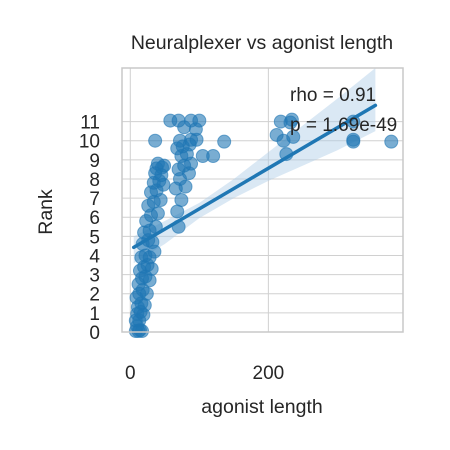 Image resolution: width=450 pixels, height=450 pixels. I want to click on chart-title: Neuralplexer vs agonist length, so click(262, 43).